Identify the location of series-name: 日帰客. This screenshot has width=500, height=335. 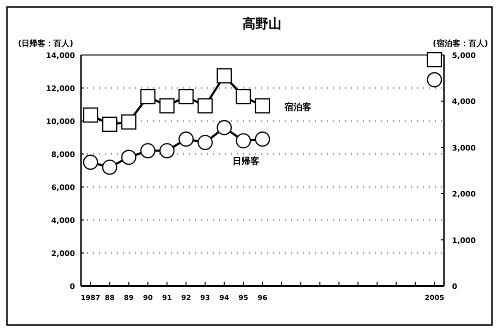
(246, 161).